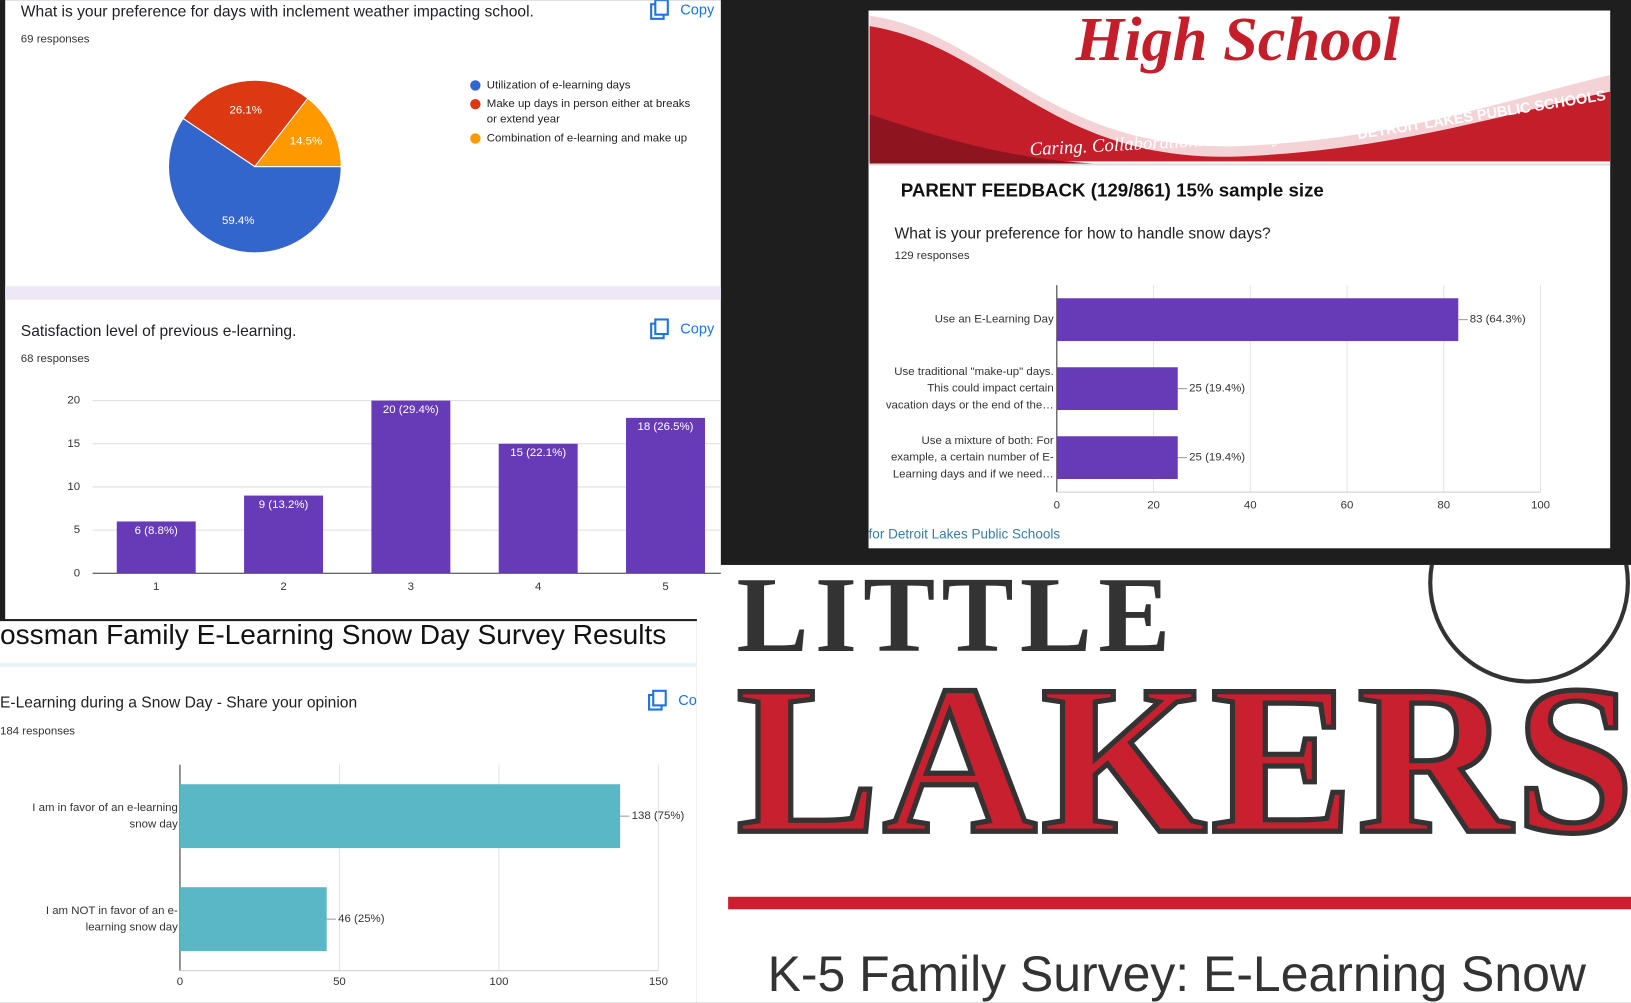  Describe the element at coordinates (1347, 506) in the screenshot. I see `x-tick-label: 60` at that location.